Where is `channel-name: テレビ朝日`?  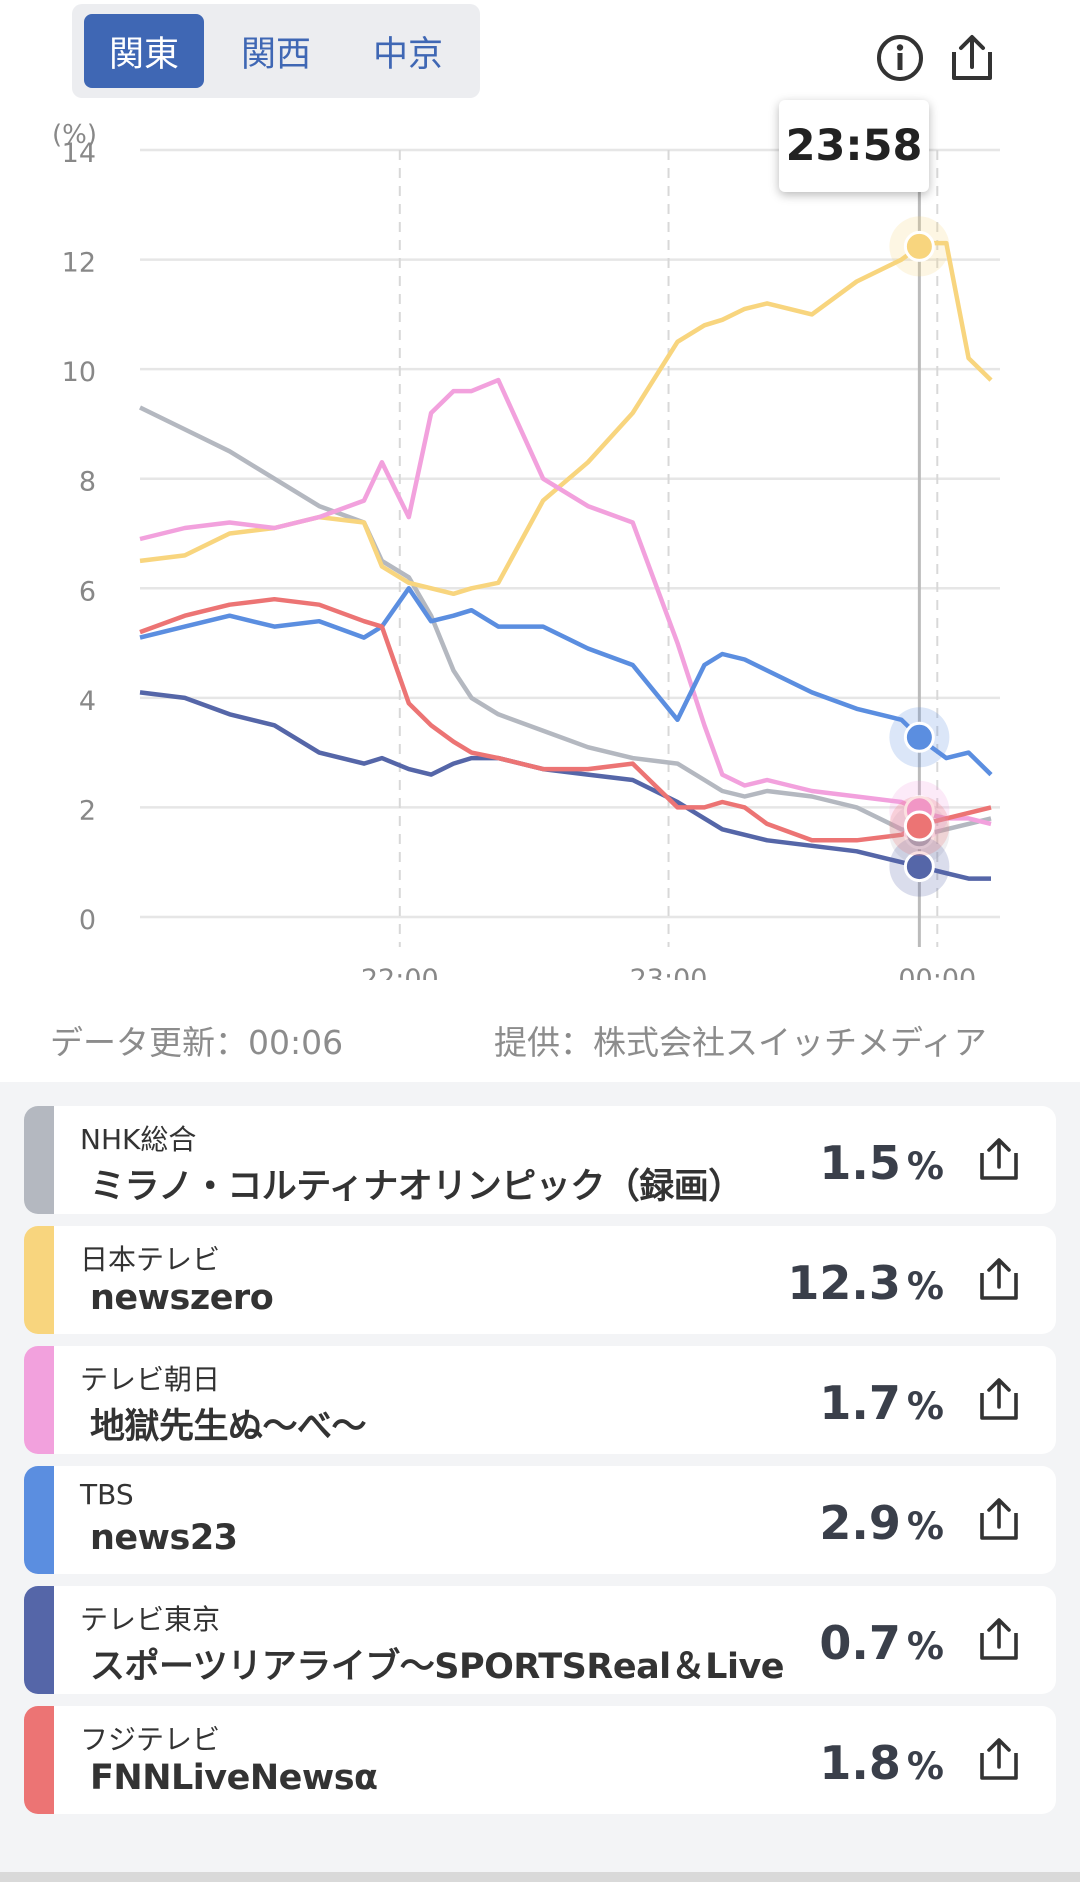 channel-name: テレビ朝日 is located at coordinates (150, 1379).